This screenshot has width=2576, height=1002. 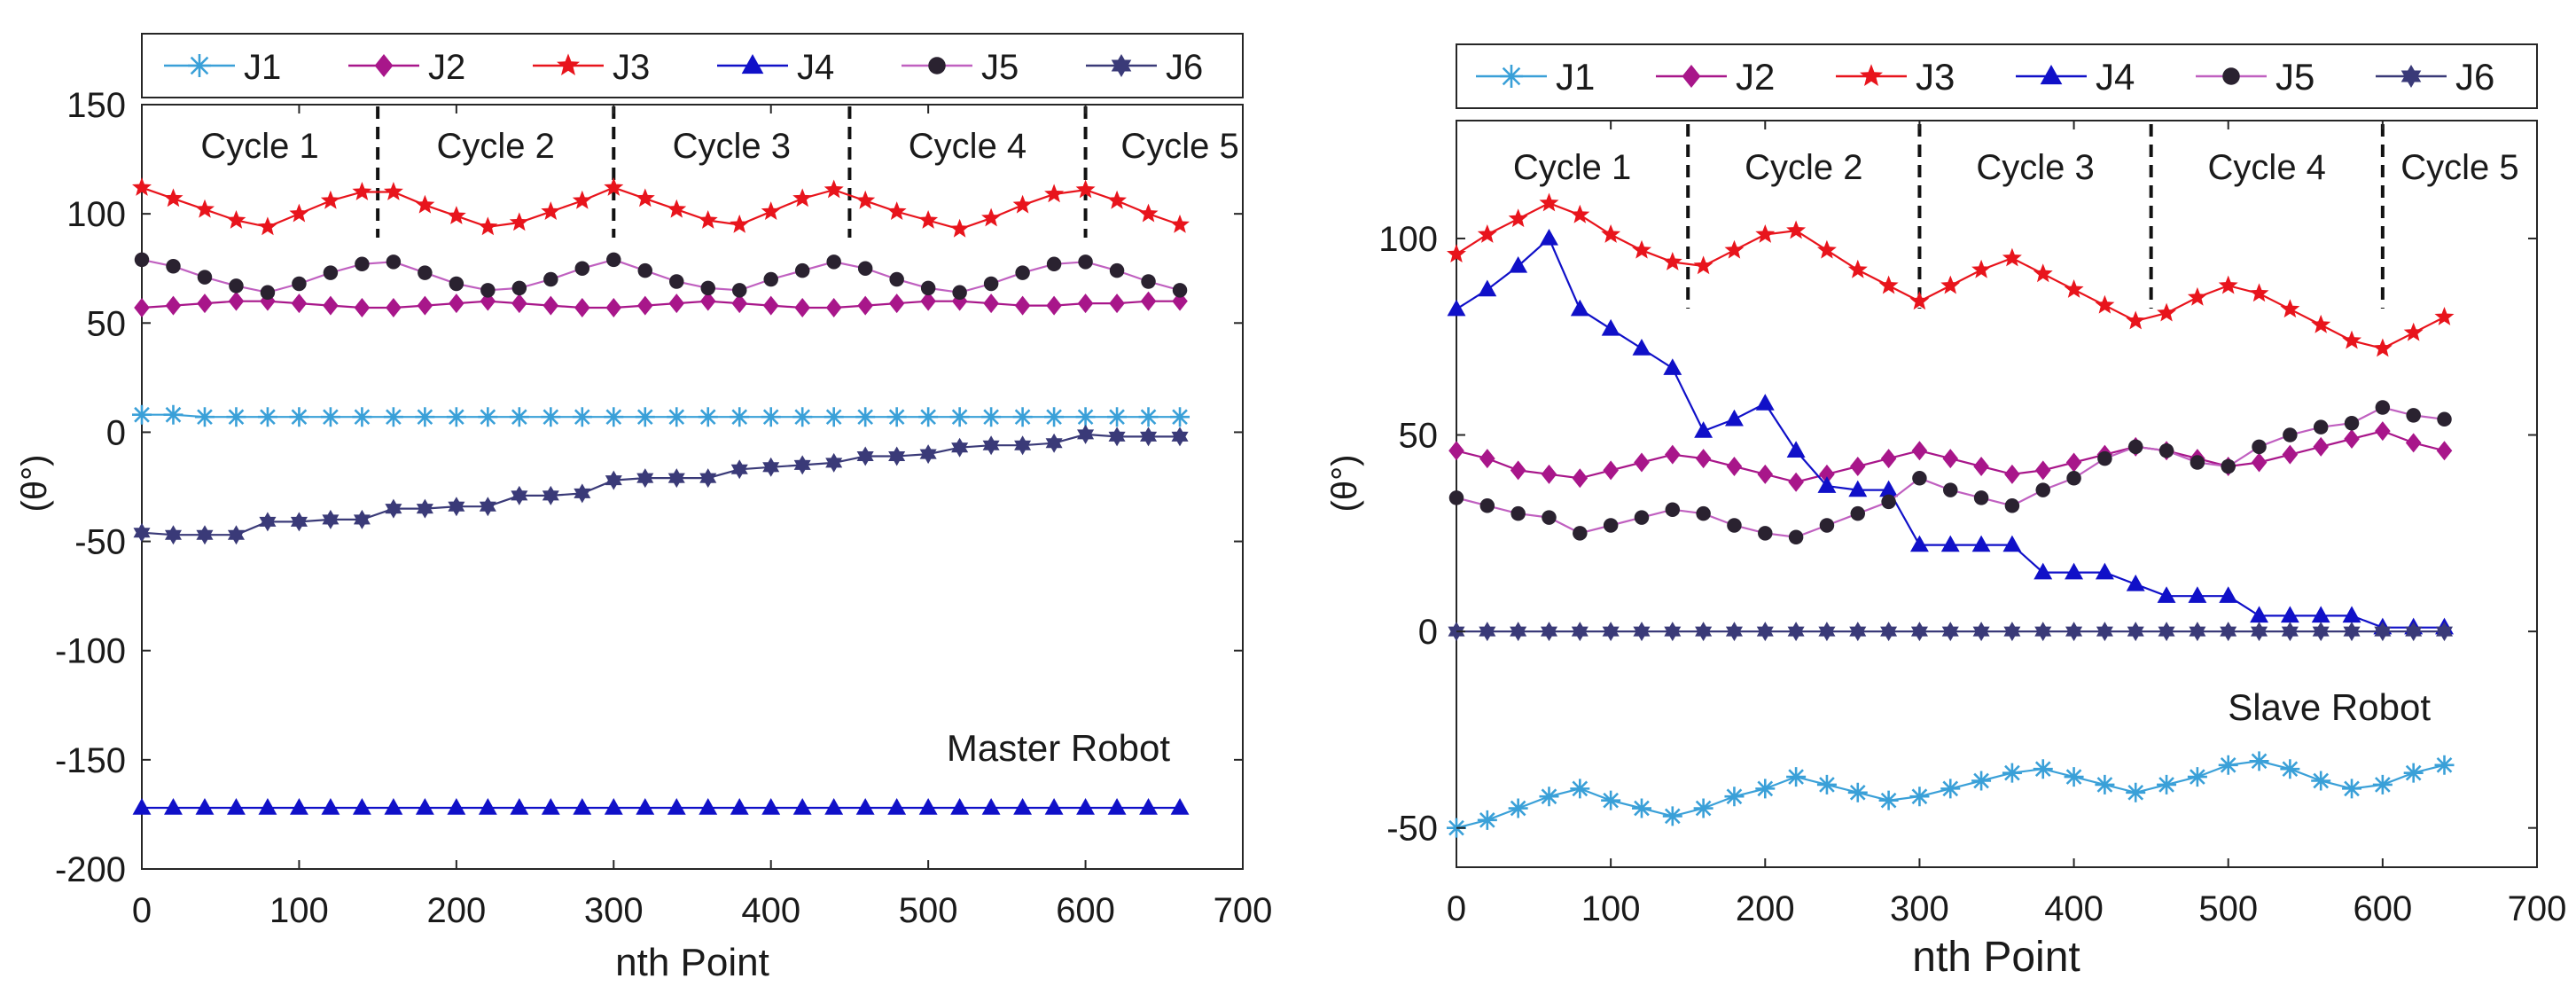 I want to click on legend-label-j4: J4, so click(x=2115, y=77).